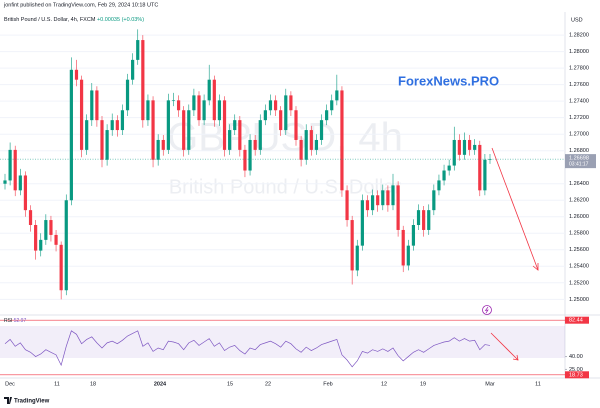 Image resolution: width=600 pixels, height=408 pixels. Describe the element at coordinates (230, 384) in the screenshot. I see `x-tick-label: 15` at that location.